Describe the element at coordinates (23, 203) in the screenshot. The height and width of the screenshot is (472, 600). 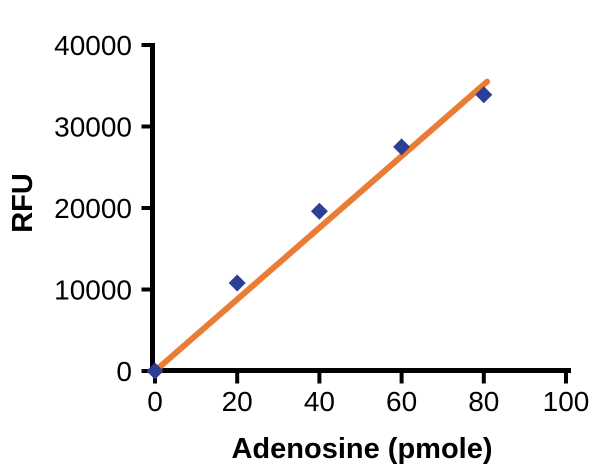
I see `y-axis-title: RFU` at that location.